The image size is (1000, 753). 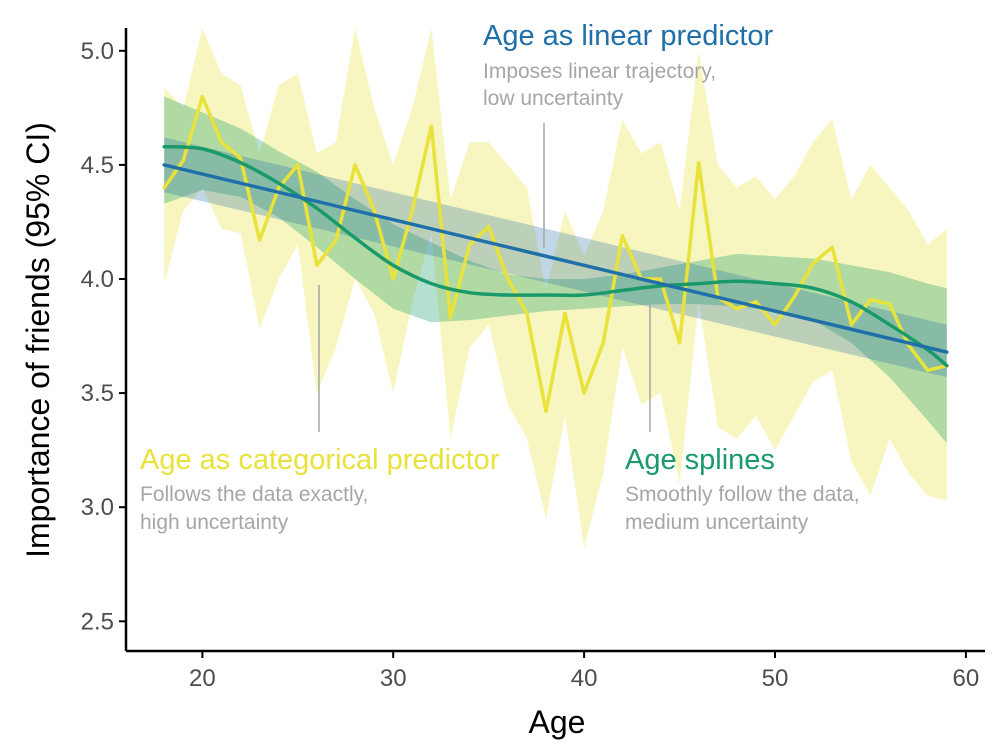 What do you see at coordinates (557, 722) in the screenshot?
I see `x-axis-title: Age` at bounding box center [557, 722].